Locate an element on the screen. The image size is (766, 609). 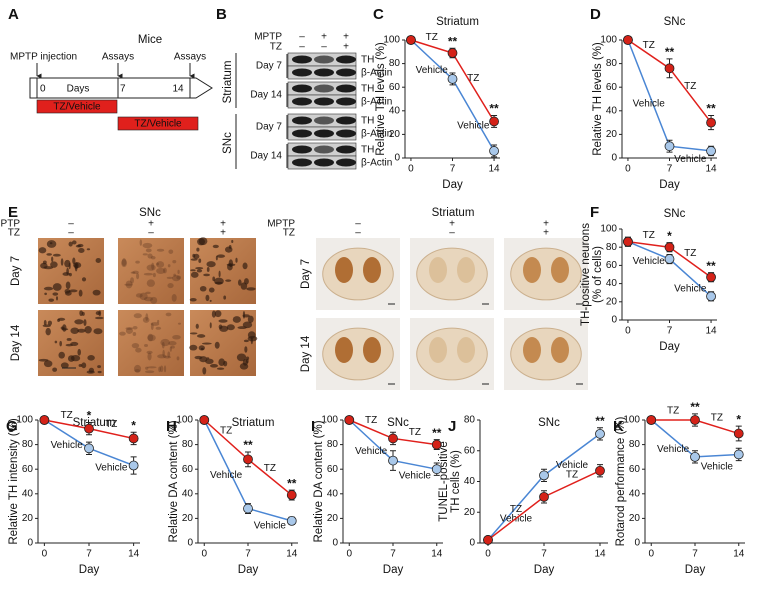
y-tick-label: 80 is located at coordinates (635, 444).